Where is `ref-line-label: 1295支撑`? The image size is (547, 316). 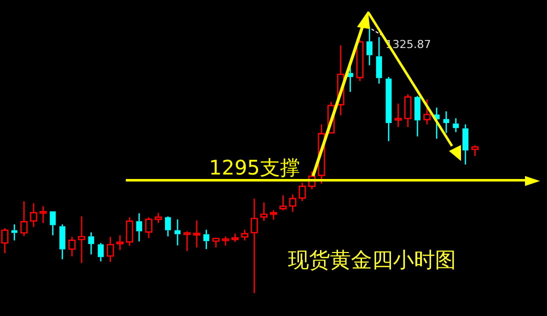 ref-line-label: 1295支撑 is located at coordinates (254, 167).